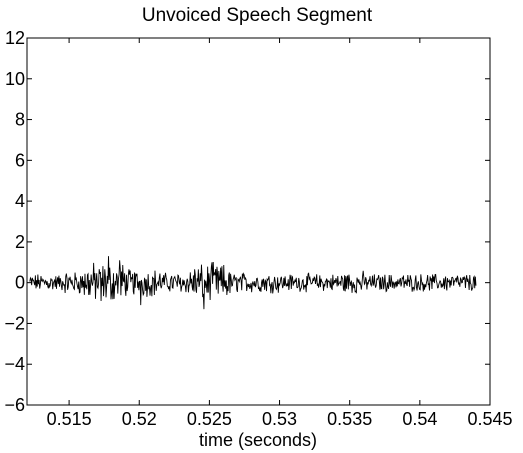  Describe the element at coordinates (20, 201) in the screenshot. I see `y-tick-label: 4` at that location.